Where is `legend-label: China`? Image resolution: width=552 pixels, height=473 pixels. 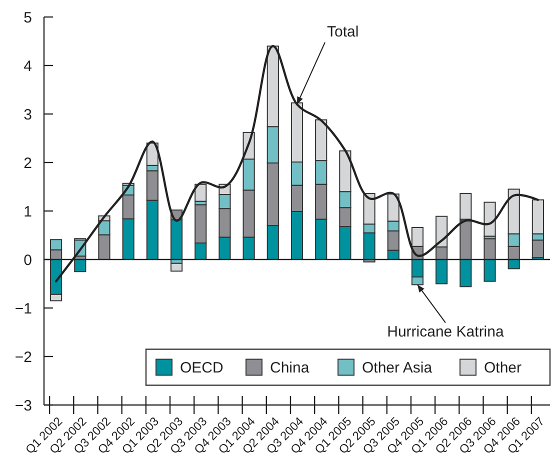
legend-label: China is located at coordinates (290, 367).